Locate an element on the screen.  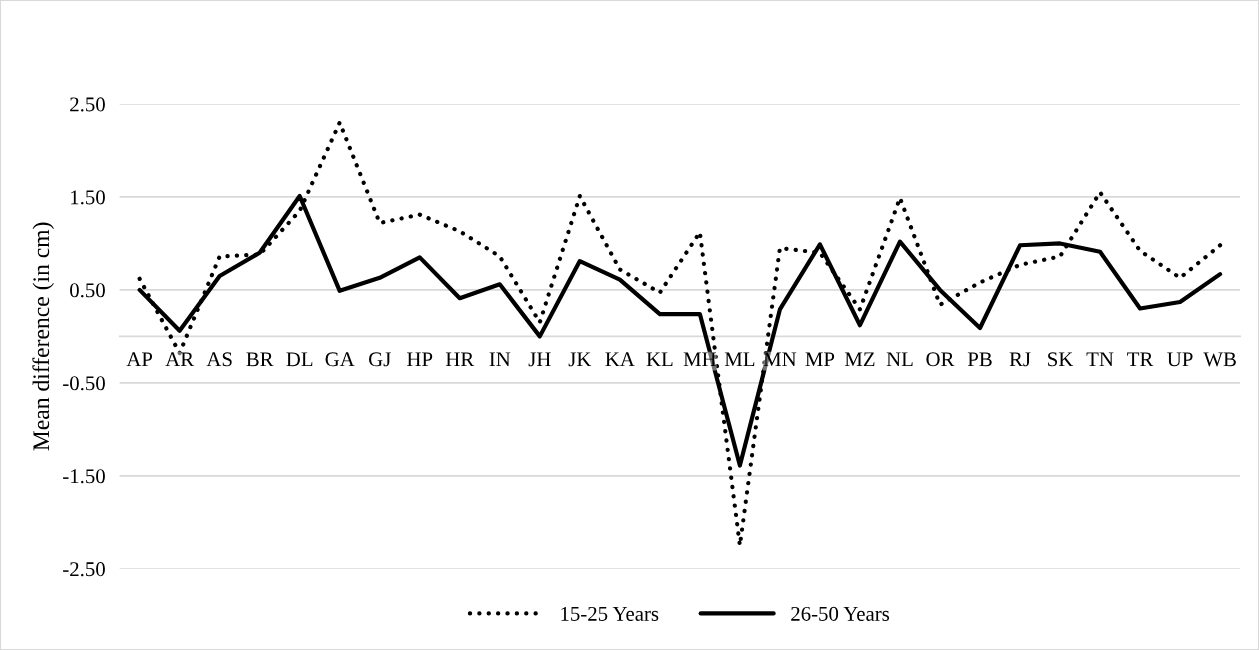
x-tick-label: GA is located at coordinates (340, 359).